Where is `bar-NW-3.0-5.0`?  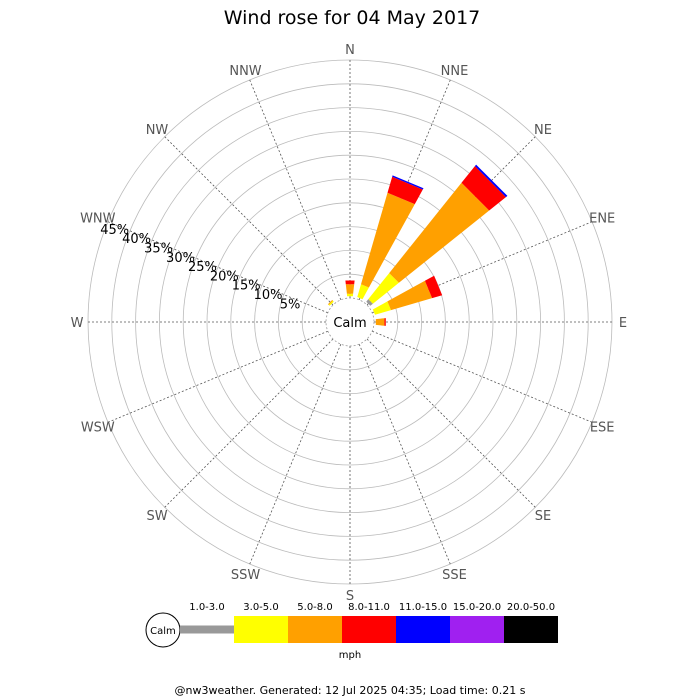 bar-NW-3.0-5.0 is located at coordinates (331, 303).